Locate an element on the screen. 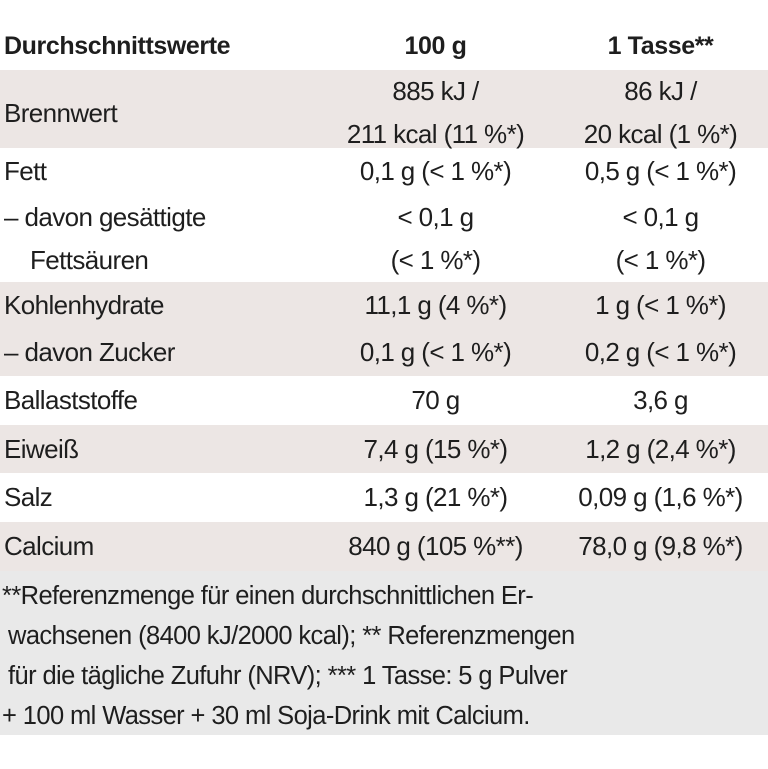 This screenshot has width=768, height=769. table-row: Ballaststoffe 70 g 3,6 g is located at coordinates (384, 400).